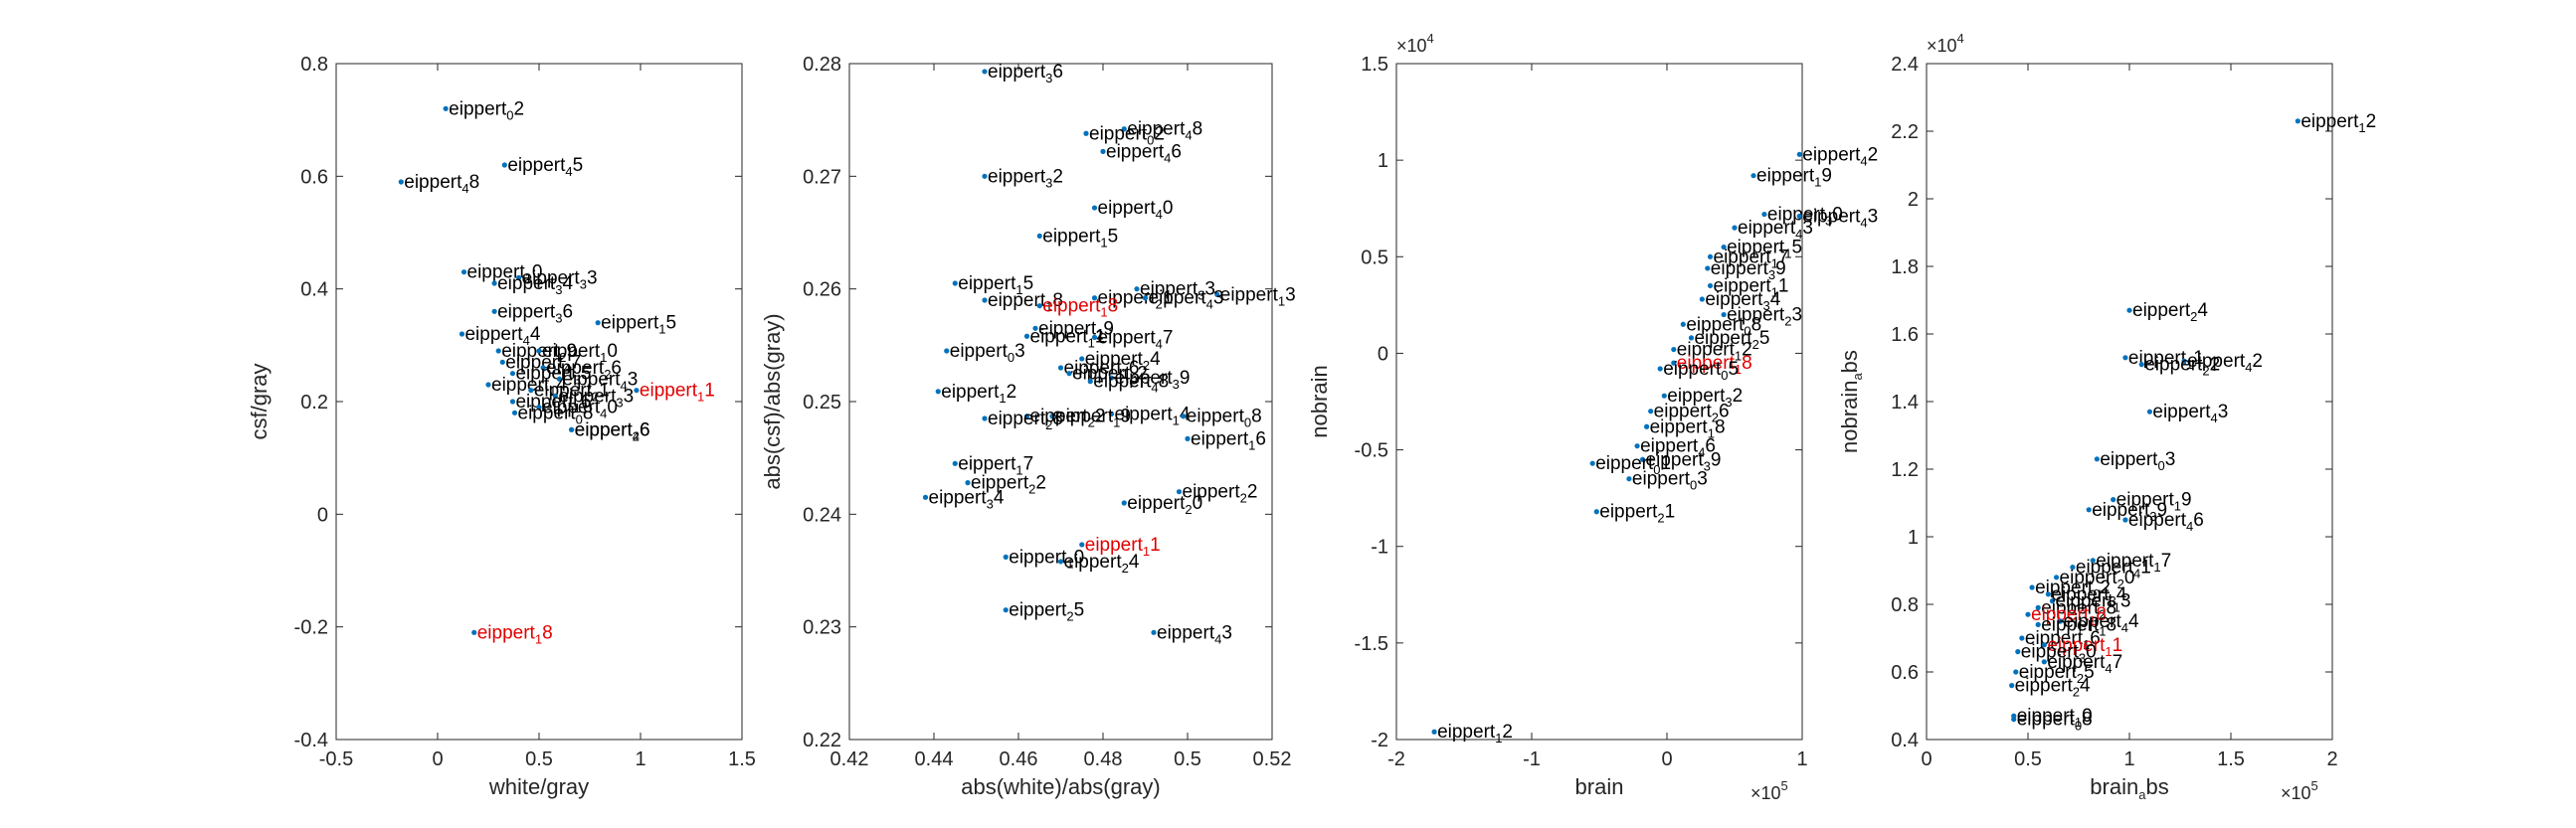  What do you see at coordinates (2225, 363) in the screenshot?
I see `data-point-label: eippert42` at bounding box center [2225, 363].